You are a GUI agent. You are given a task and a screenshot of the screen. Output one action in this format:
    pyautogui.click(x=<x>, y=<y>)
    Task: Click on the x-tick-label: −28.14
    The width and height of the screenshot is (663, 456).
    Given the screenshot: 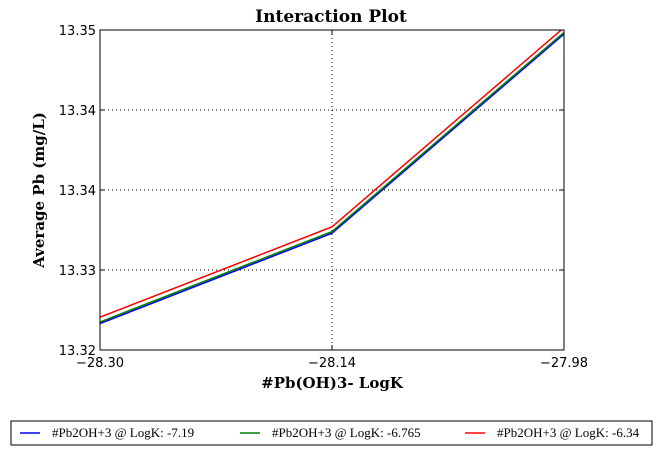 What is the action you would take?
    pyautogui.click(x=332, y=363)
    